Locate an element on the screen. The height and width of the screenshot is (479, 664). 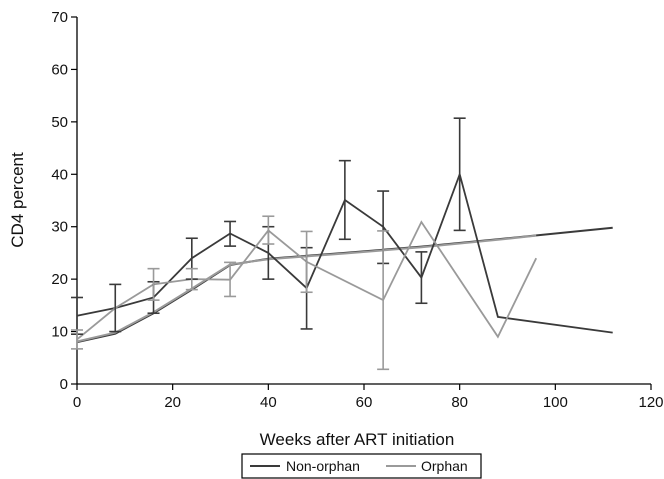
legend-box is located at coordinates (361, 466).